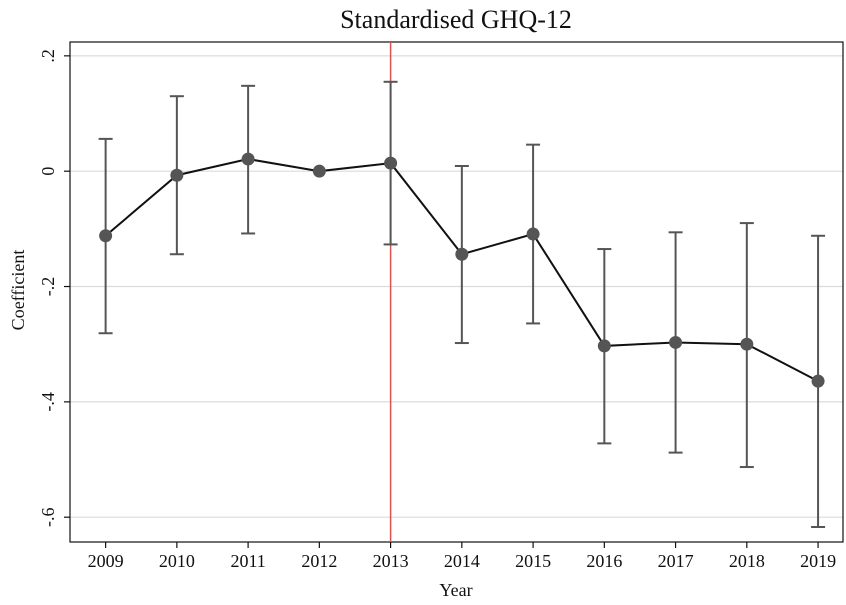  What do you see at coordinates (676, 561) in the screenshot?
I see `x-tick-label: 2017` at bounding box center [676, 561].